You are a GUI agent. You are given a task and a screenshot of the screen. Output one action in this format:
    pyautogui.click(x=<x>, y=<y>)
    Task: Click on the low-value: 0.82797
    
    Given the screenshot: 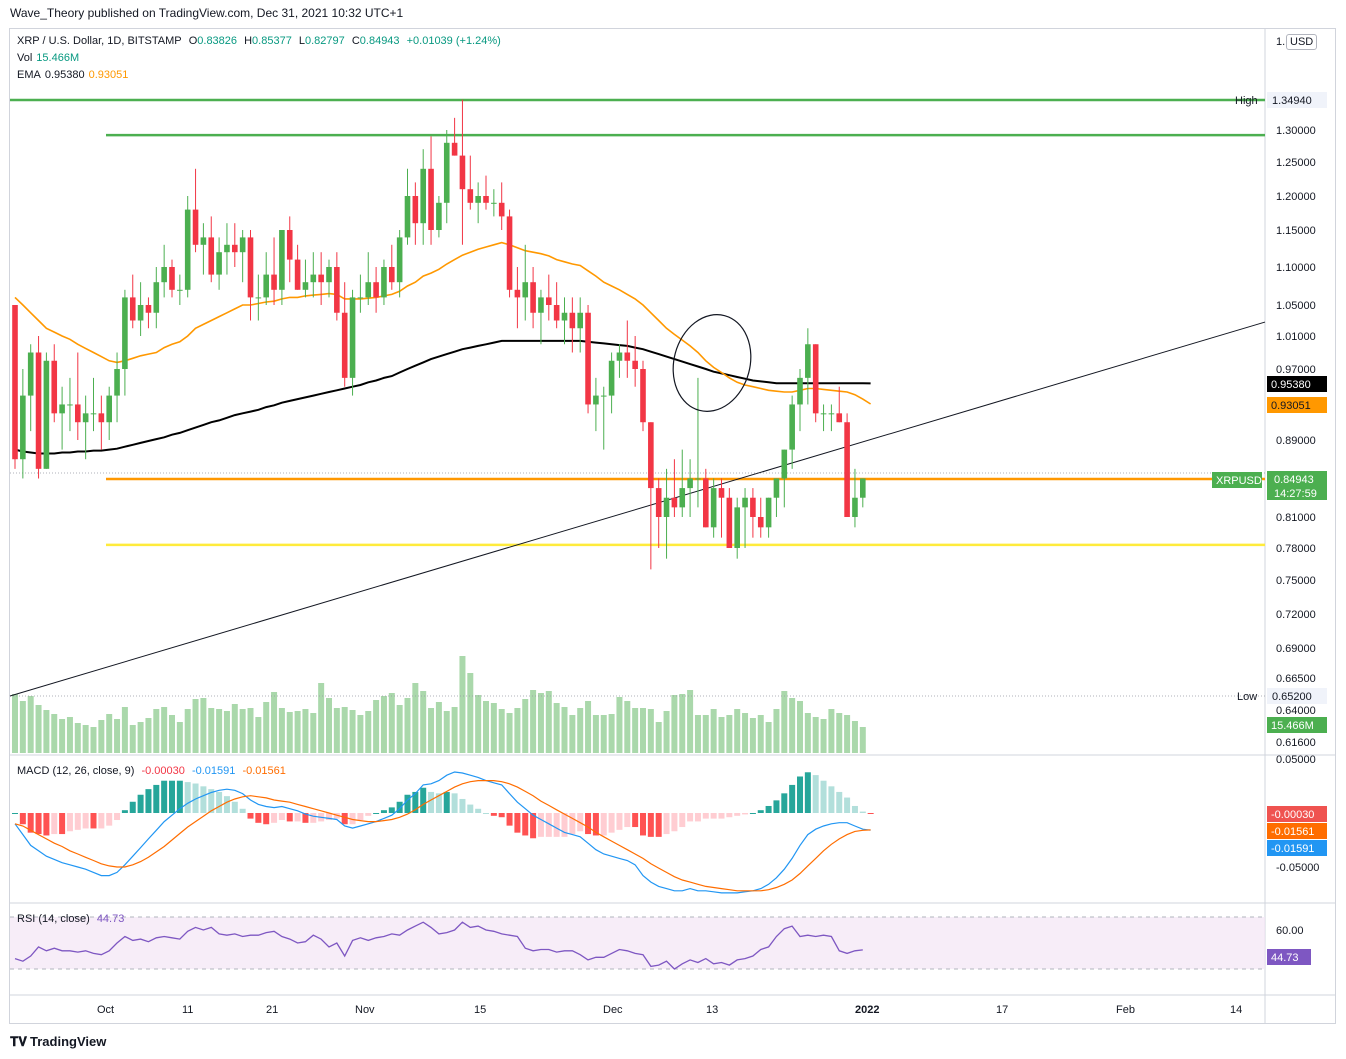 What is the action you would take?
    pyautogui.click(x=325, y=41)
    